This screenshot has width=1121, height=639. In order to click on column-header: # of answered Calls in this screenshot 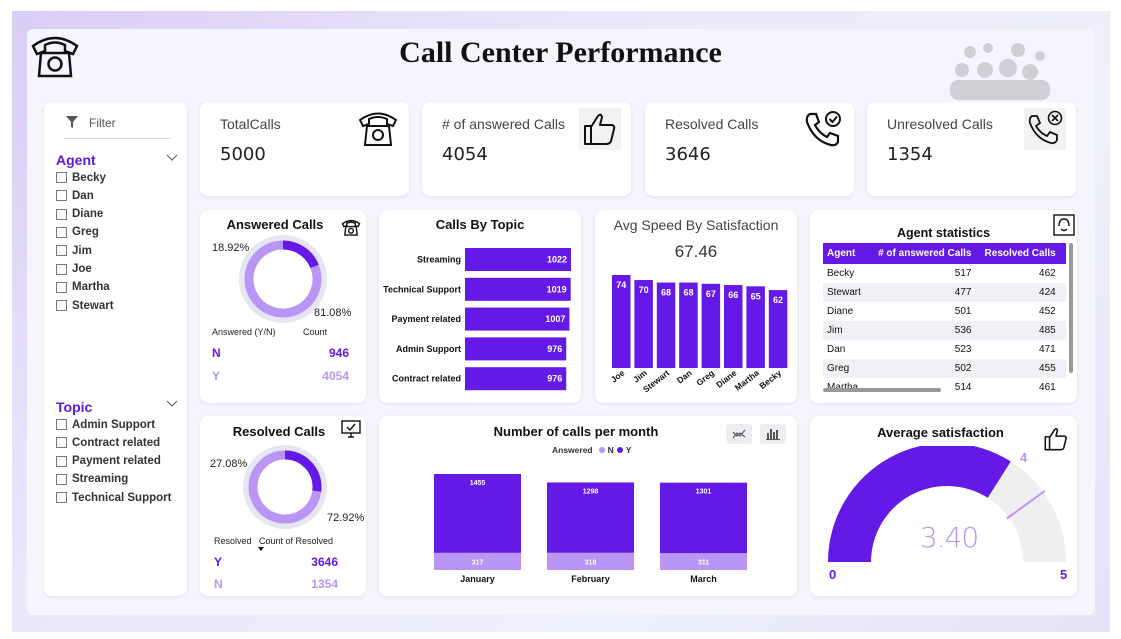, I will do `click(921, 253)`.